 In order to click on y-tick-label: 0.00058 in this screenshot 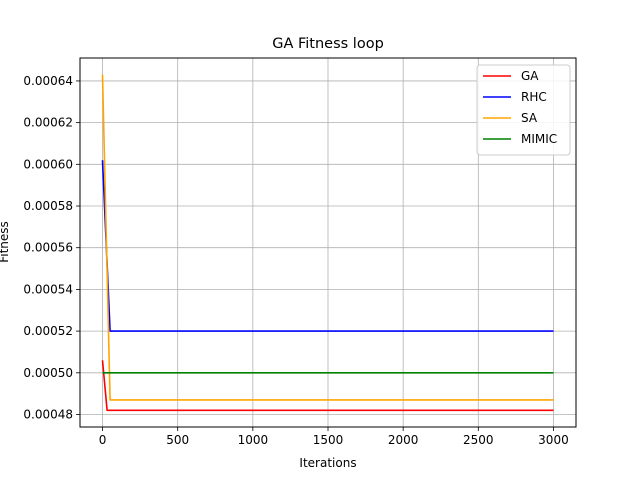, I will do `click(48, 206)`.